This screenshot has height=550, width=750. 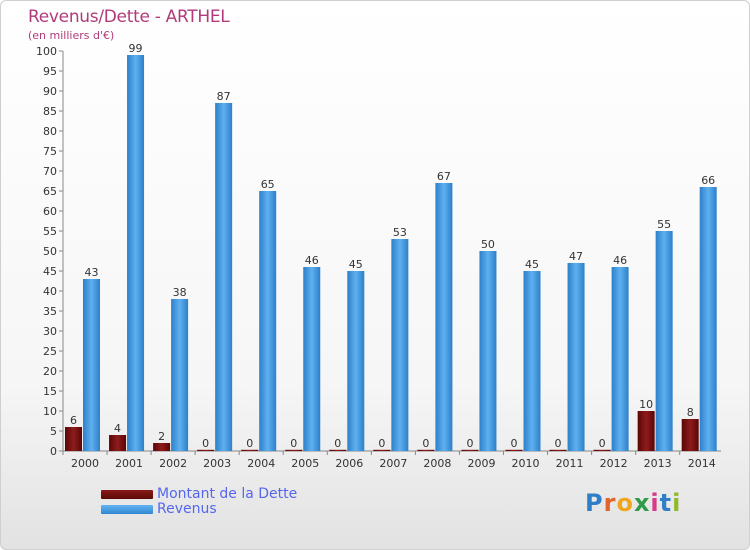 I want to click on y-tick-label: 60, so click(x=50, y=211).